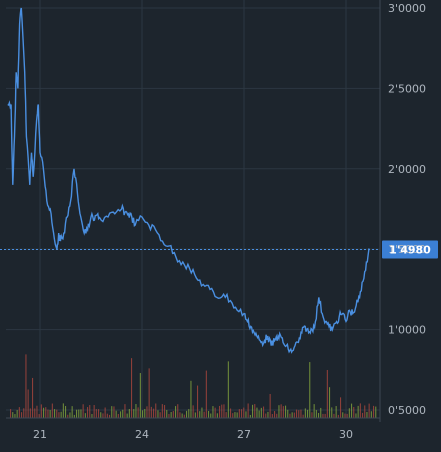 The image size is (441, 452). Describe the element at coordinates (407, 330) in the screenshot. I see `y-tick-label: 1'0000` at that location.